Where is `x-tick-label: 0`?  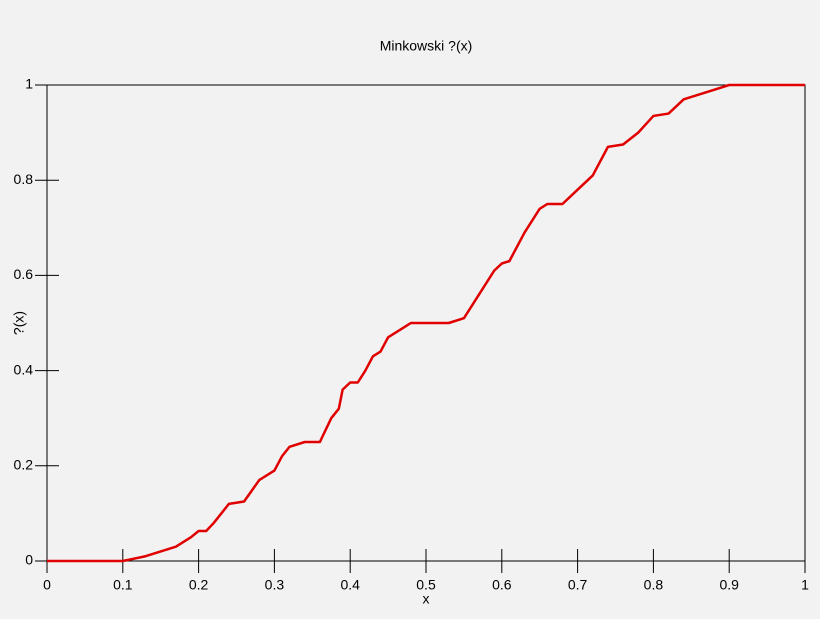
x-tick-label: 0 is located at coordinates (47, 585).